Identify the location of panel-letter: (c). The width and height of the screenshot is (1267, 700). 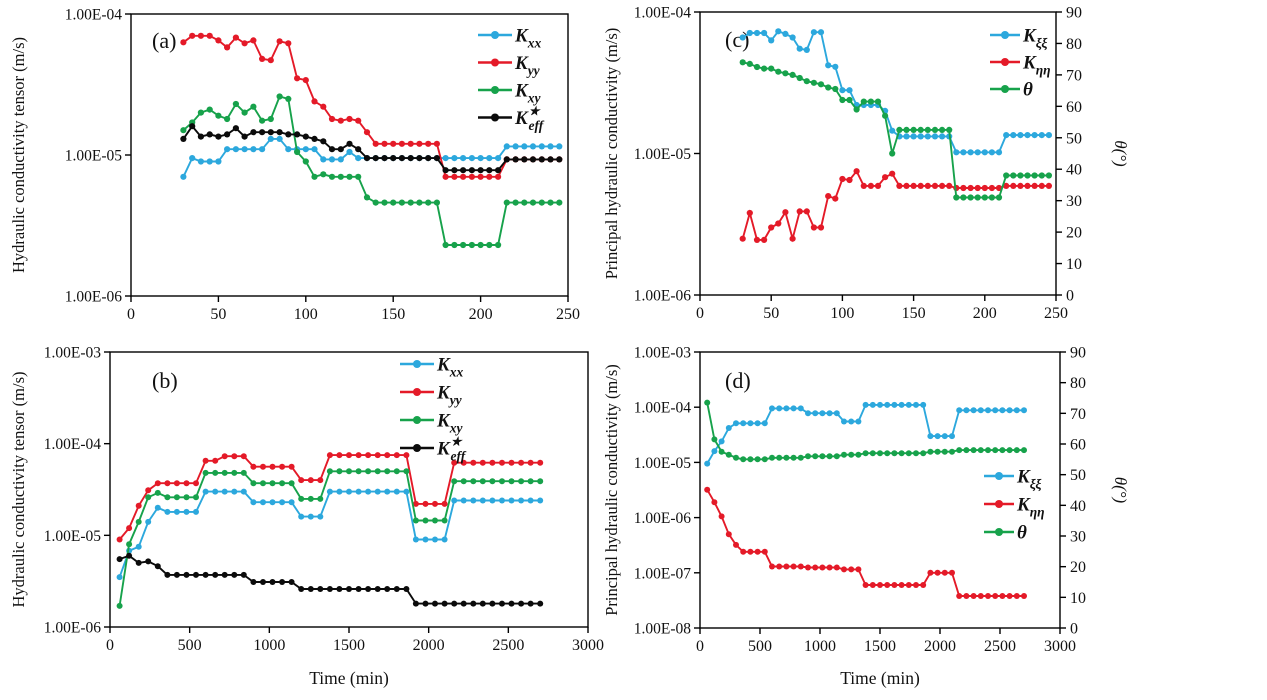
(737, 39).